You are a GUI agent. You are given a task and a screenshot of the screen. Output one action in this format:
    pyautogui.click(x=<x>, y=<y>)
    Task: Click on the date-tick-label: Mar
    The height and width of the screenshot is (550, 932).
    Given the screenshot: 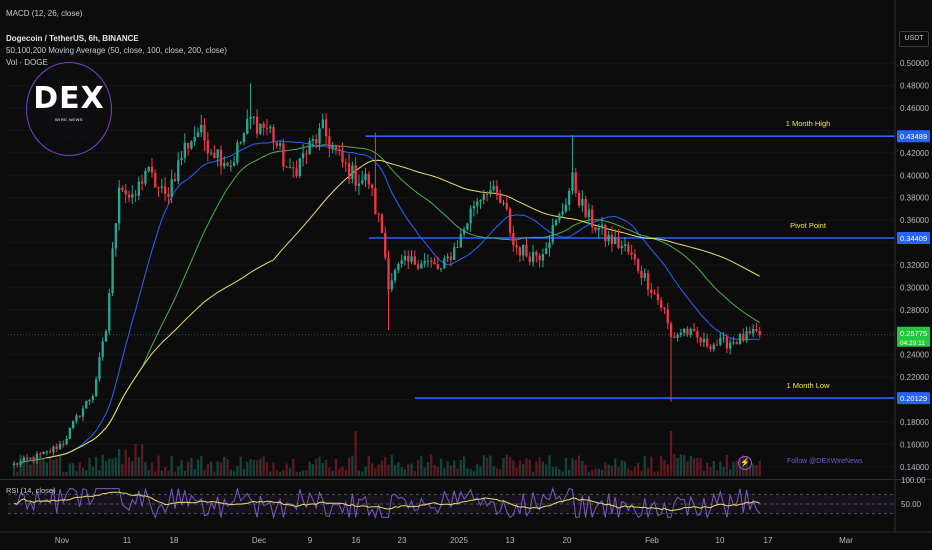 What is the action you would take?
    pyautogui.click(x=846, y=540)
    